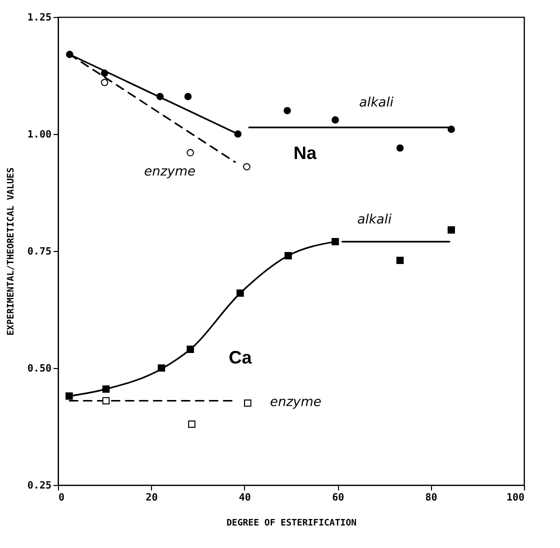 Image resolution: width=560 pixels, height=548 pixels. I want to click on x-tick-label: 80, so click(431, 498).